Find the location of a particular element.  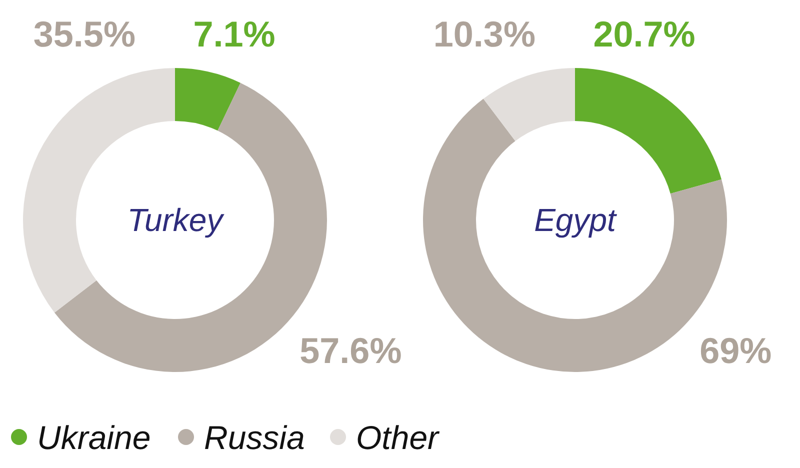

legend-label: Russia is located at coordinates (254, 437).